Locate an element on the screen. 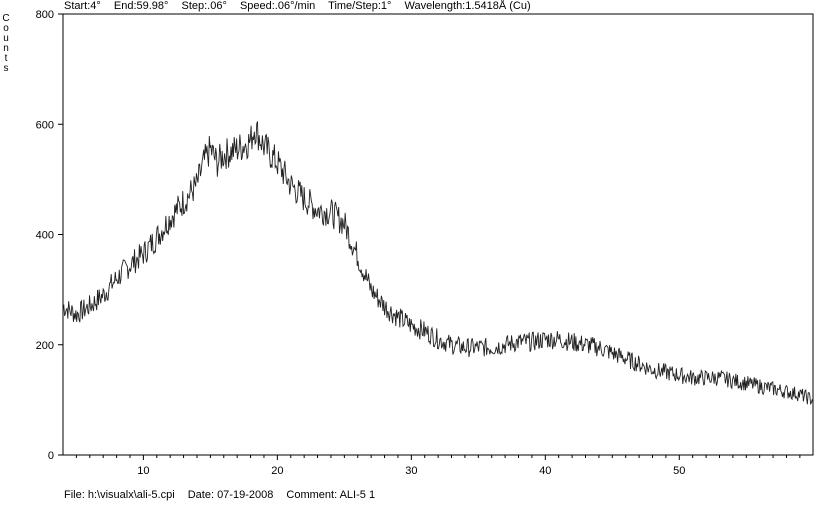 The height and width of the screenshot is (505, 817). y-axis-ticks: 0 200 400 600 800 is located at coordinates (49, 235).